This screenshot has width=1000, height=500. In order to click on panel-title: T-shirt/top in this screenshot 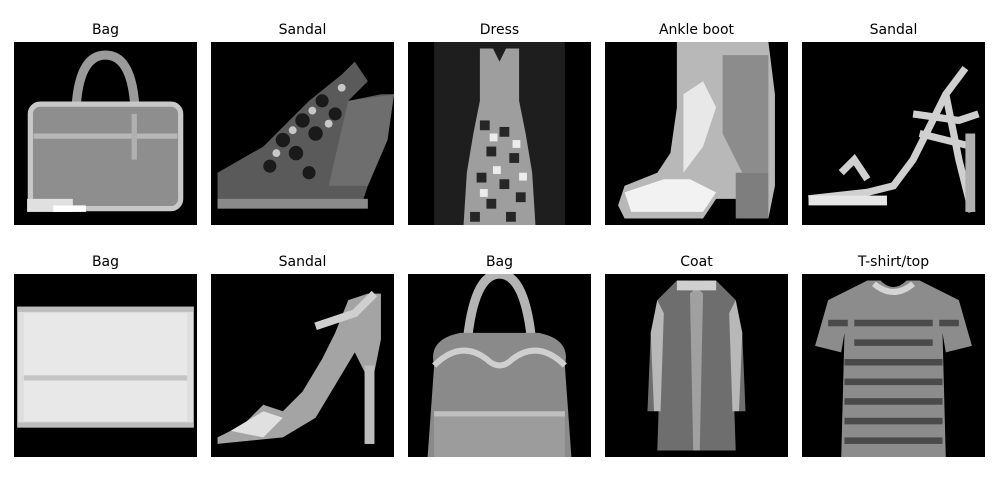, I will do `click(893, 262)`.